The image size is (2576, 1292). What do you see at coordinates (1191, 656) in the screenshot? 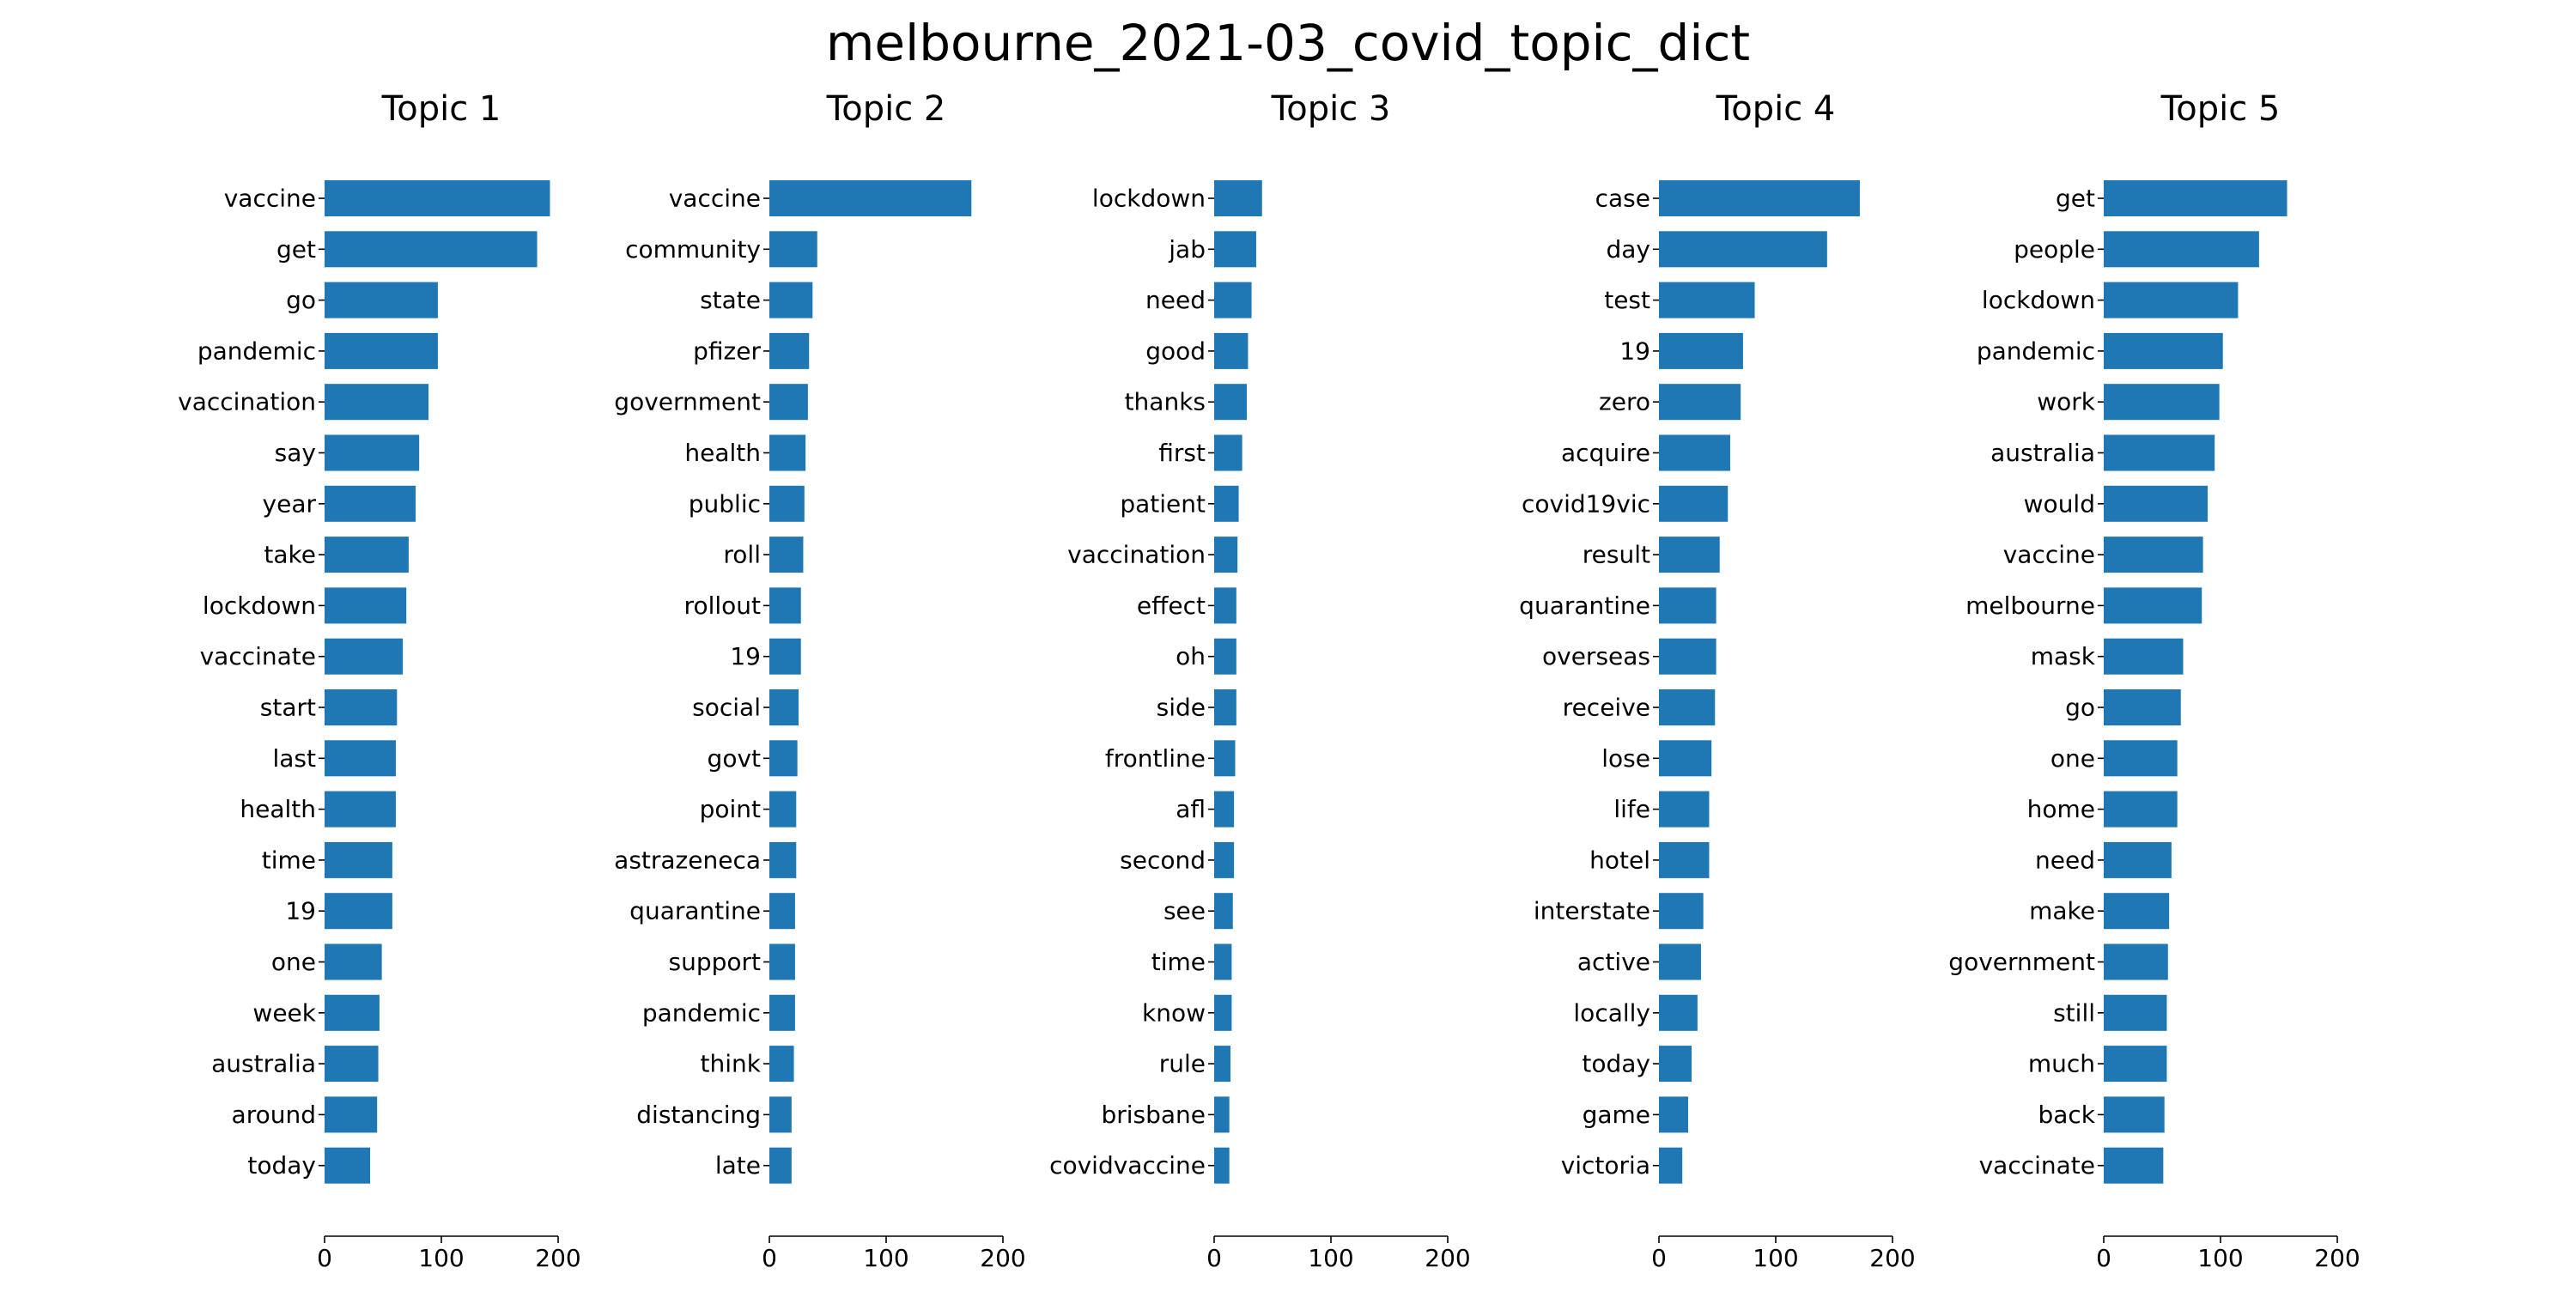
I see `category-label: oh` at bounding box center [1191, 656].